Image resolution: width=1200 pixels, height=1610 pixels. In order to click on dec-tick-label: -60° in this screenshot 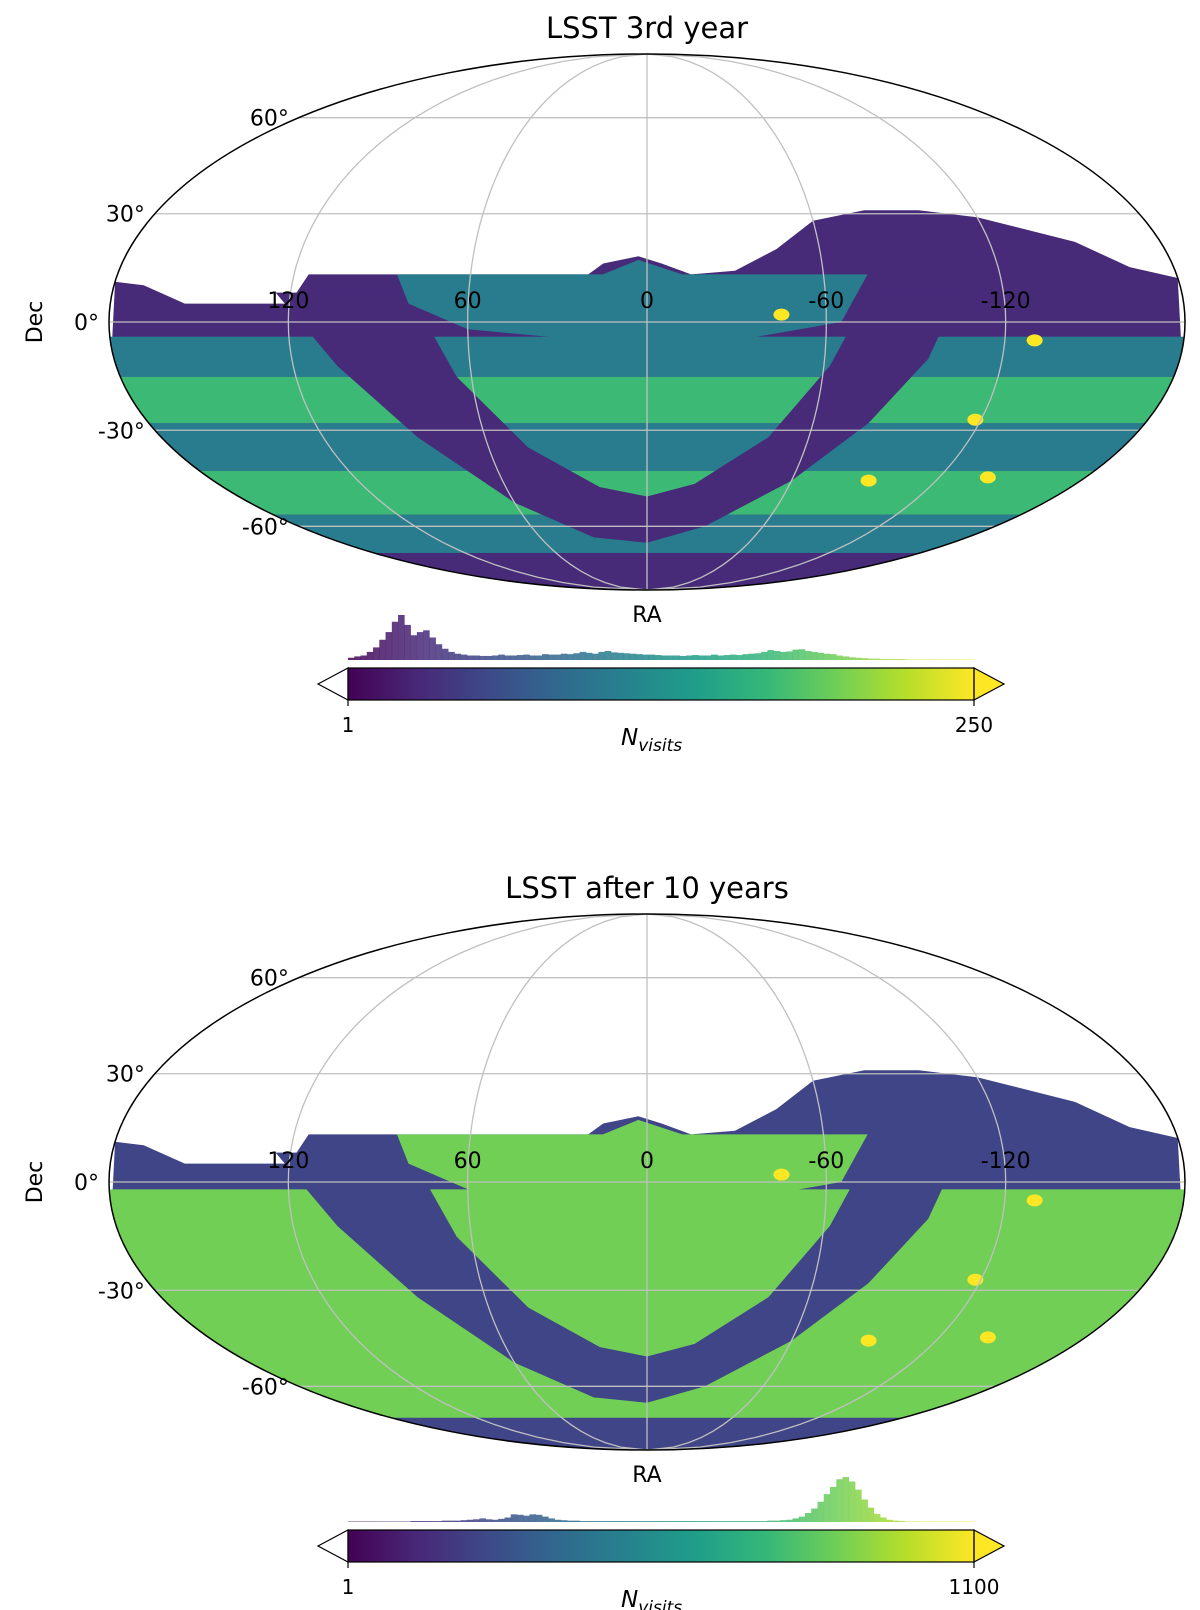, I will do `click(265, 527)`.